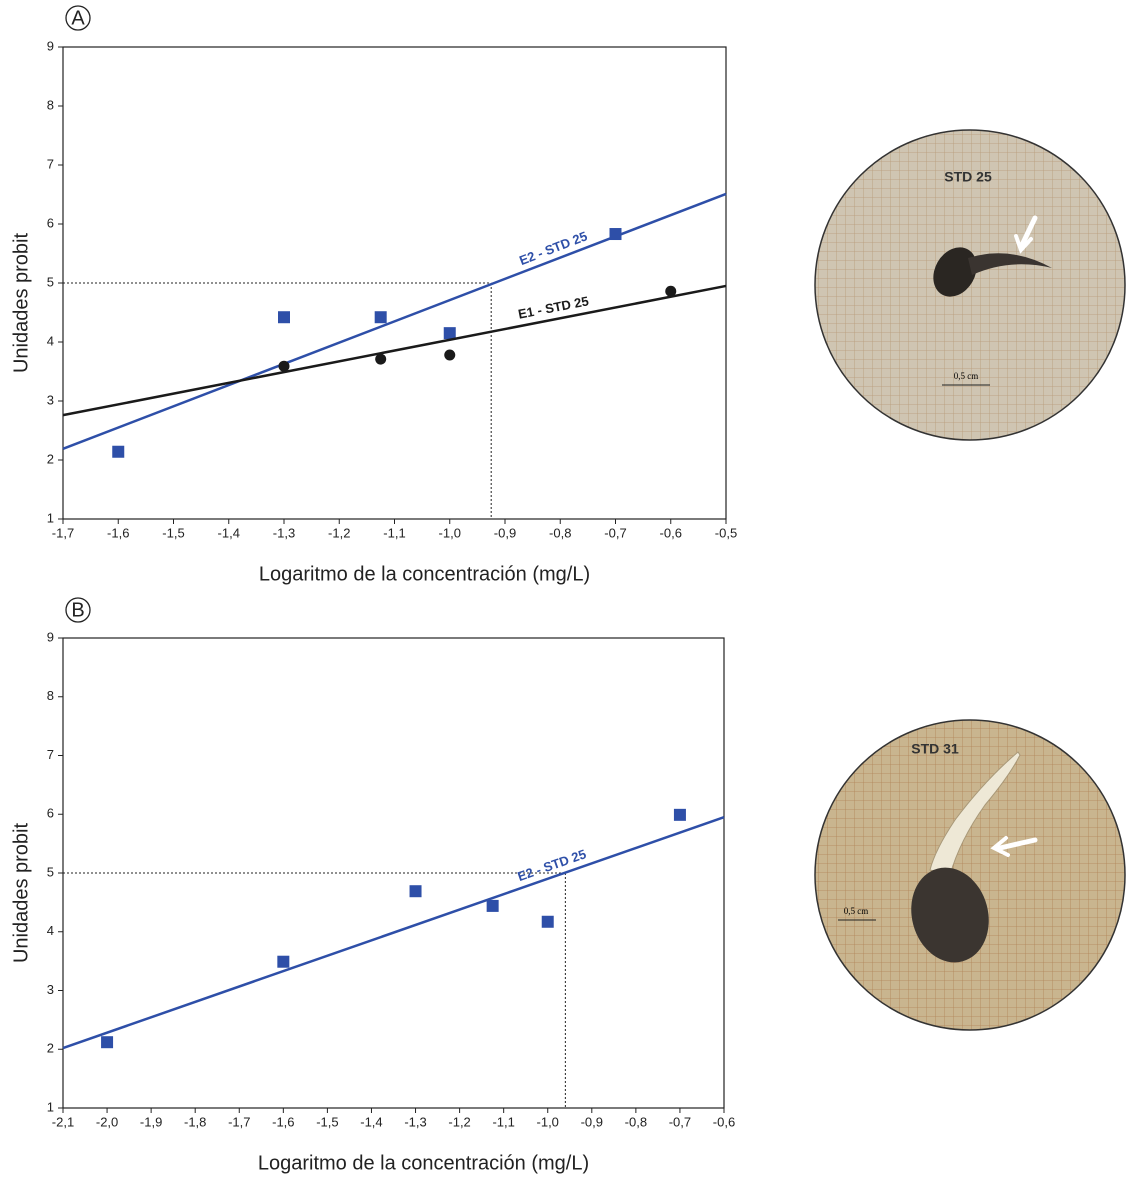  What do you see at coordinates (107, 1121) in the screenshot?
I see `x-tick-label: -2,0` at bounding box center [107, 1121].